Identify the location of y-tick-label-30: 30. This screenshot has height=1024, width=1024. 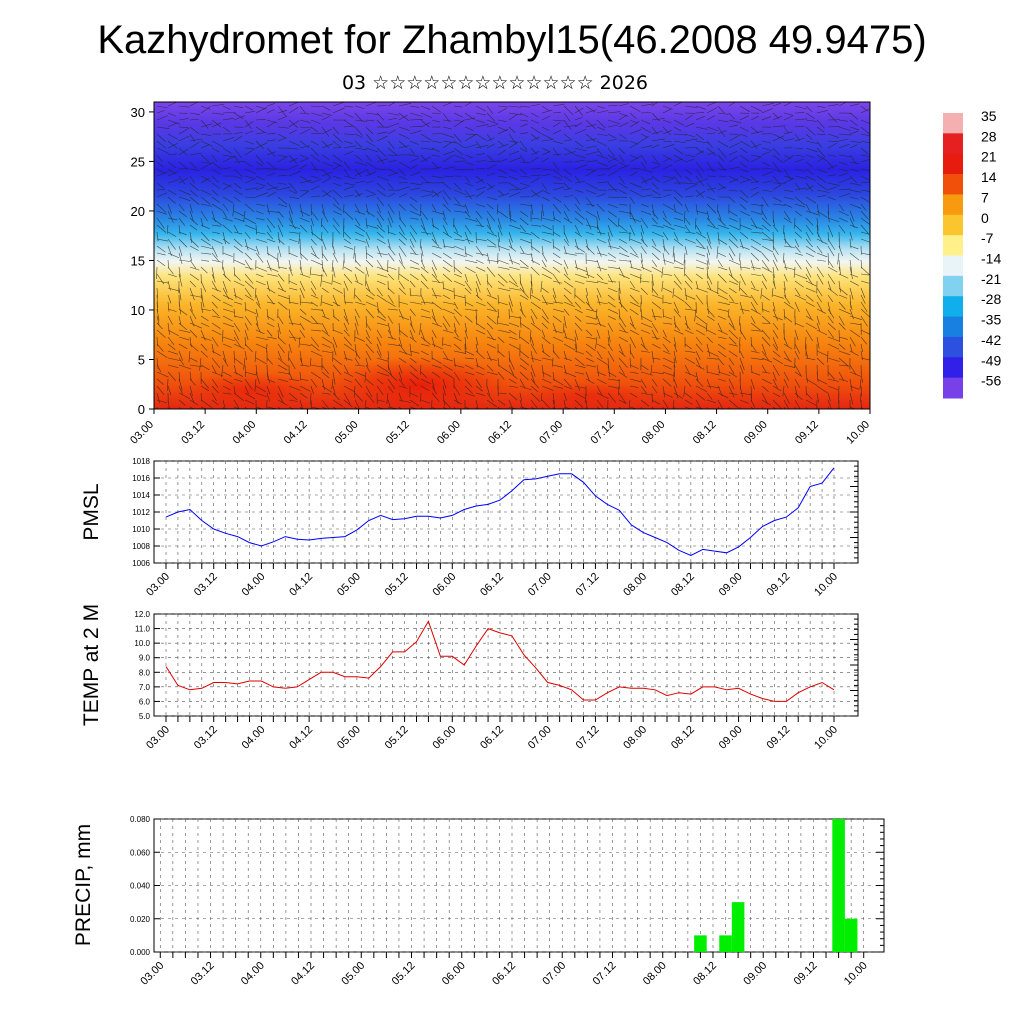
(138, 112).